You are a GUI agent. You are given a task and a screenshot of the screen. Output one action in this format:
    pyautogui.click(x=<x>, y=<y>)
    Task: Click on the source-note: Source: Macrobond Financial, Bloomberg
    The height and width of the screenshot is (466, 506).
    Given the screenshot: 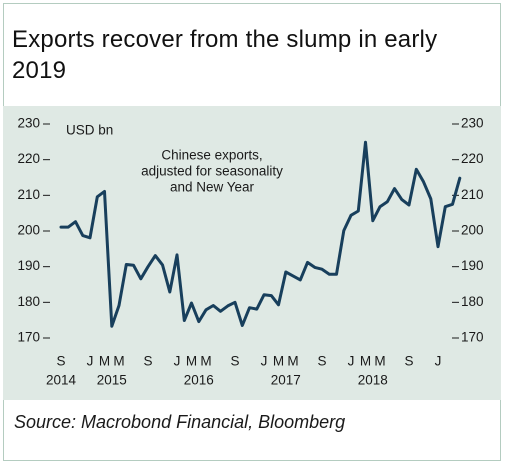 What is the action you would take?
    pyautogui.click(x=180, y=422)
    